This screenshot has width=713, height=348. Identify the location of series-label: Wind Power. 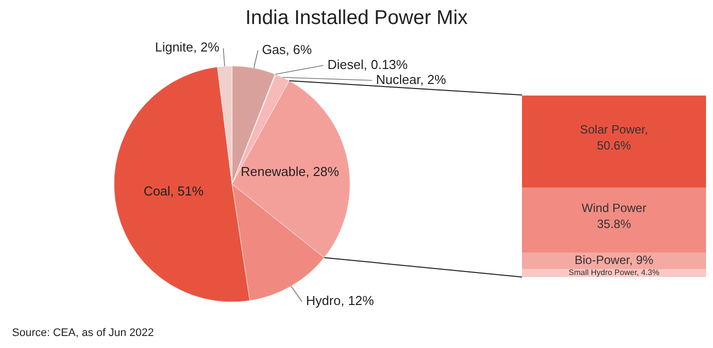
(614, 208).